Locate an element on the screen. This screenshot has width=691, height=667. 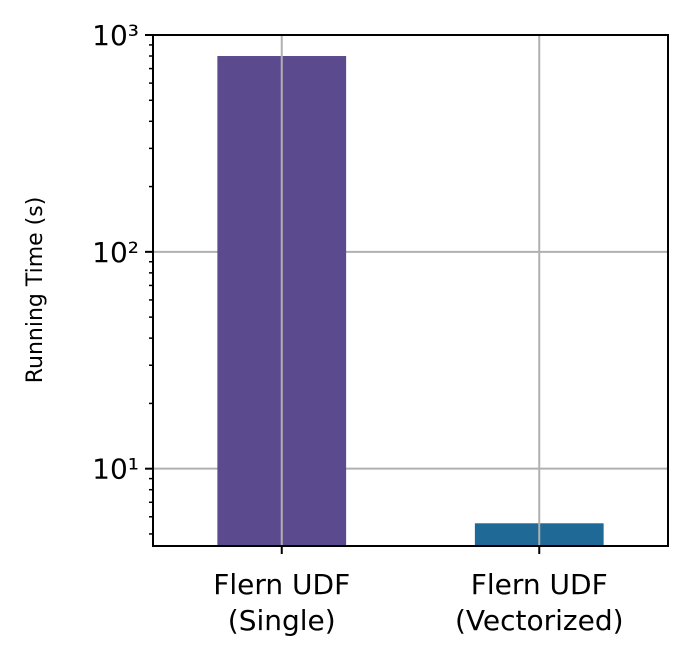
x-tick-label-line: (Vectorized) is located at coordinates (539, 620).